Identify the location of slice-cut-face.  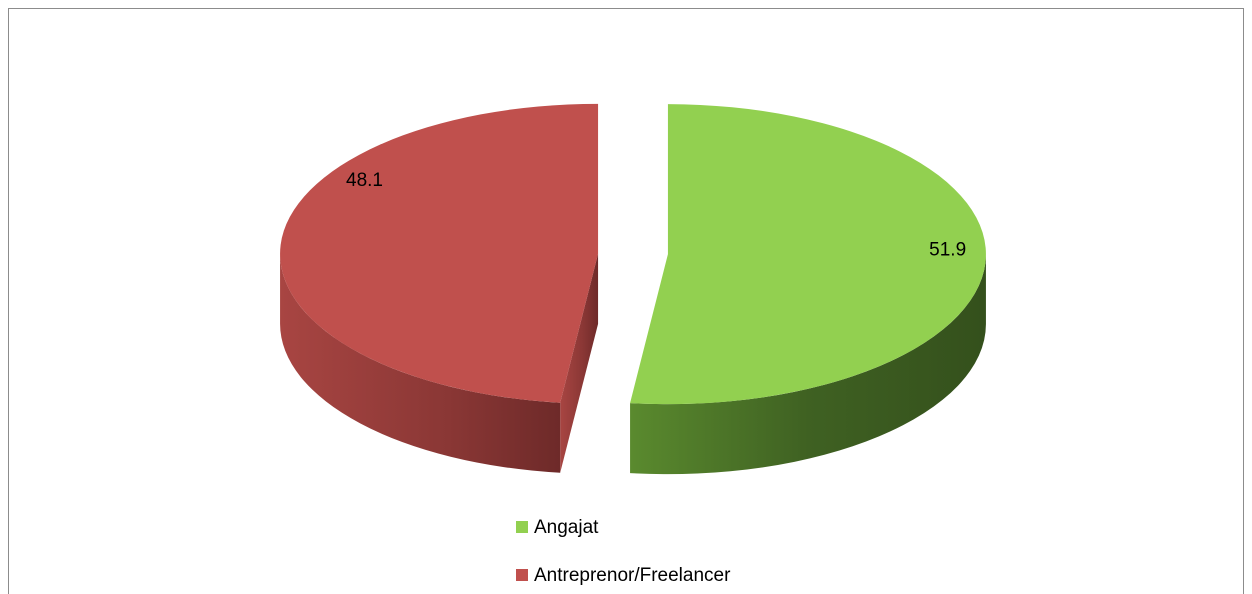
(579, 363).